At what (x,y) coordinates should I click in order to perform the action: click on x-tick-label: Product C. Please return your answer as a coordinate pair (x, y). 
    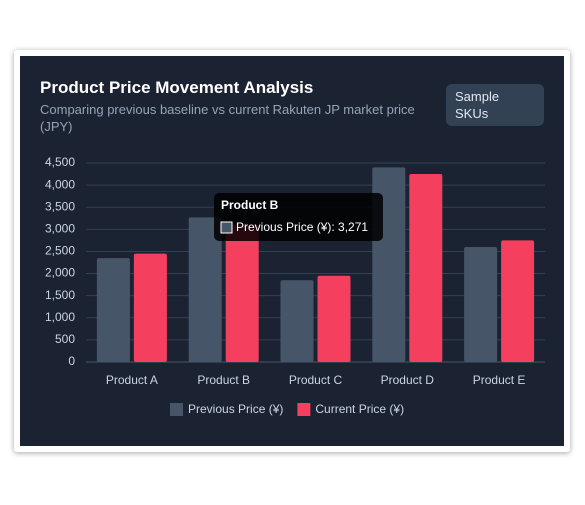
    Looking at the image, I should click on (316, 380).